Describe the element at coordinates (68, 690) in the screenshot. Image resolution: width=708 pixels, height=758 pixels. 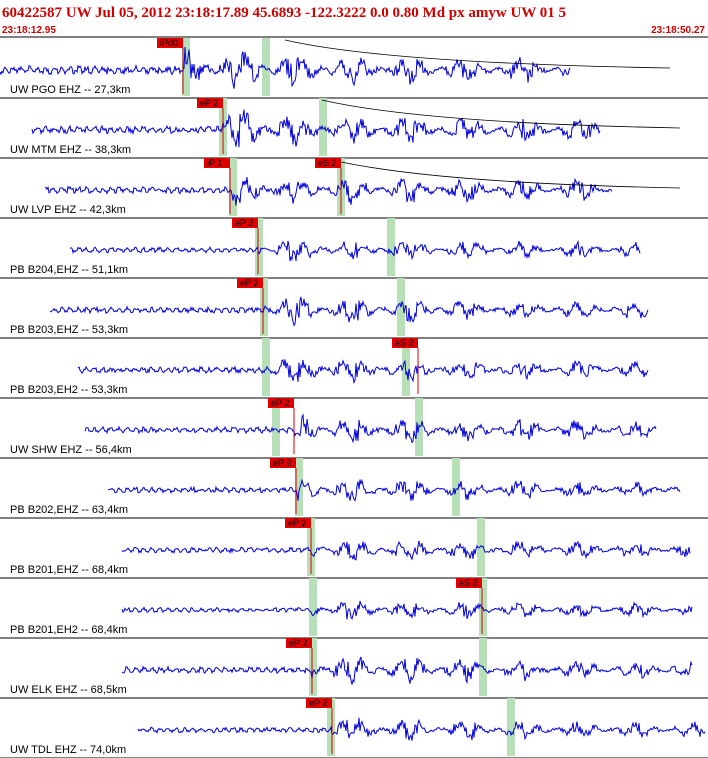
I see `trace-label: UW ELK EHZ -- 68,5km` at that location.